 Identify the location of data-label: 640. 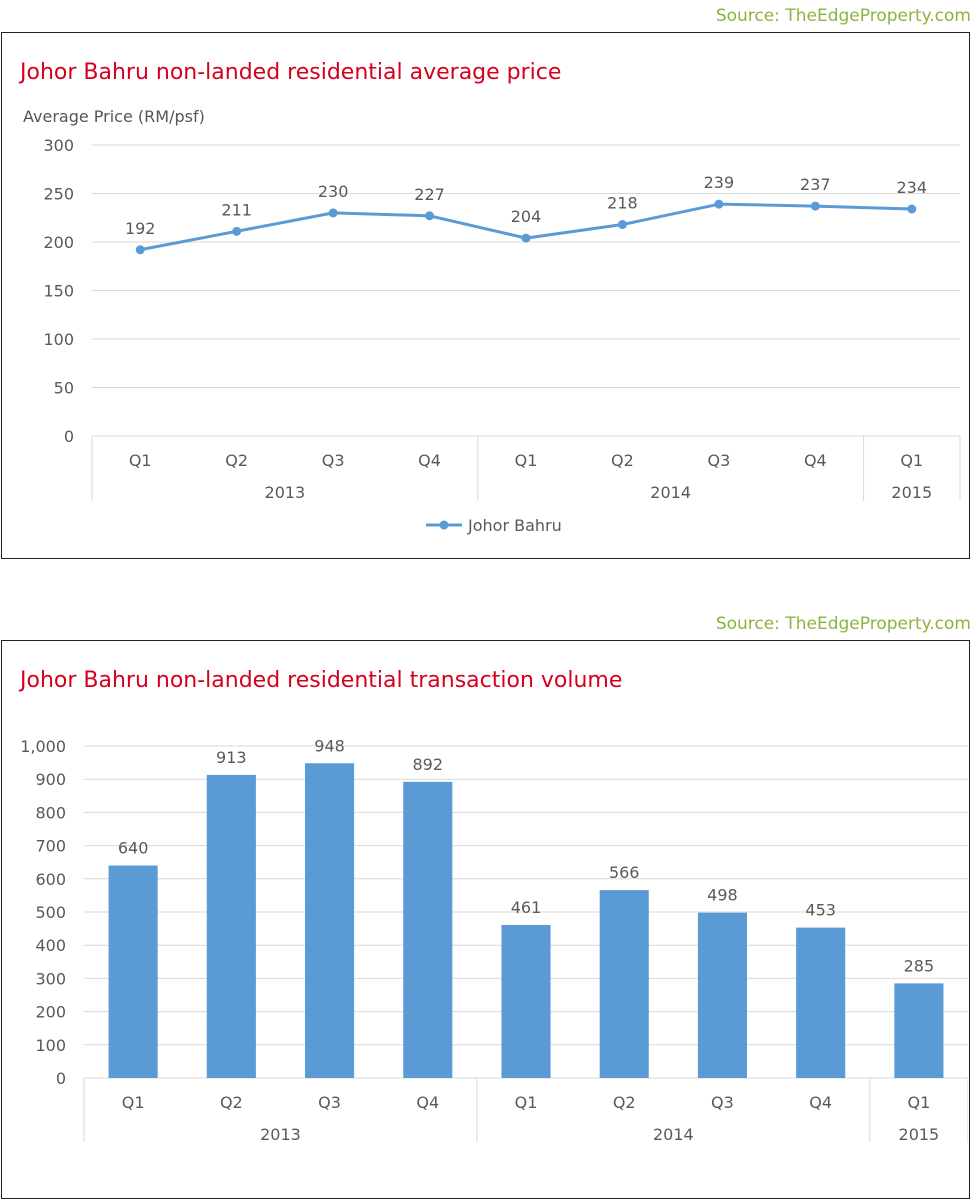
(133, 848).